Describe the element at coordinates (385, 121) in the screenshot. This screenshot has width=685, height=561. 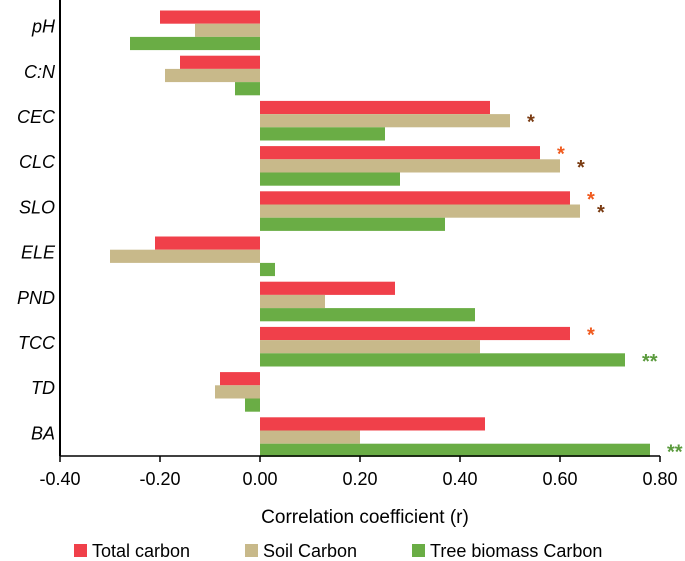
I see `bar-CEC-soil-carbon` at that location.